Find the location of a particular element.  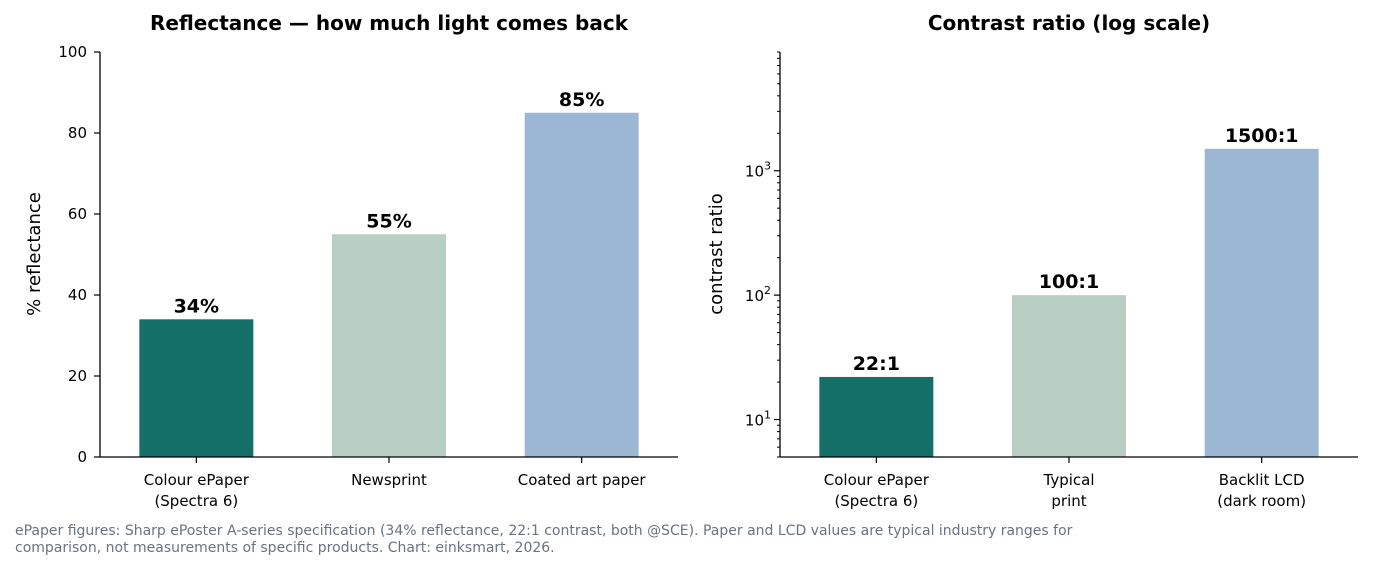

y-tick-label: 80 is located at coordinates (77, 133).